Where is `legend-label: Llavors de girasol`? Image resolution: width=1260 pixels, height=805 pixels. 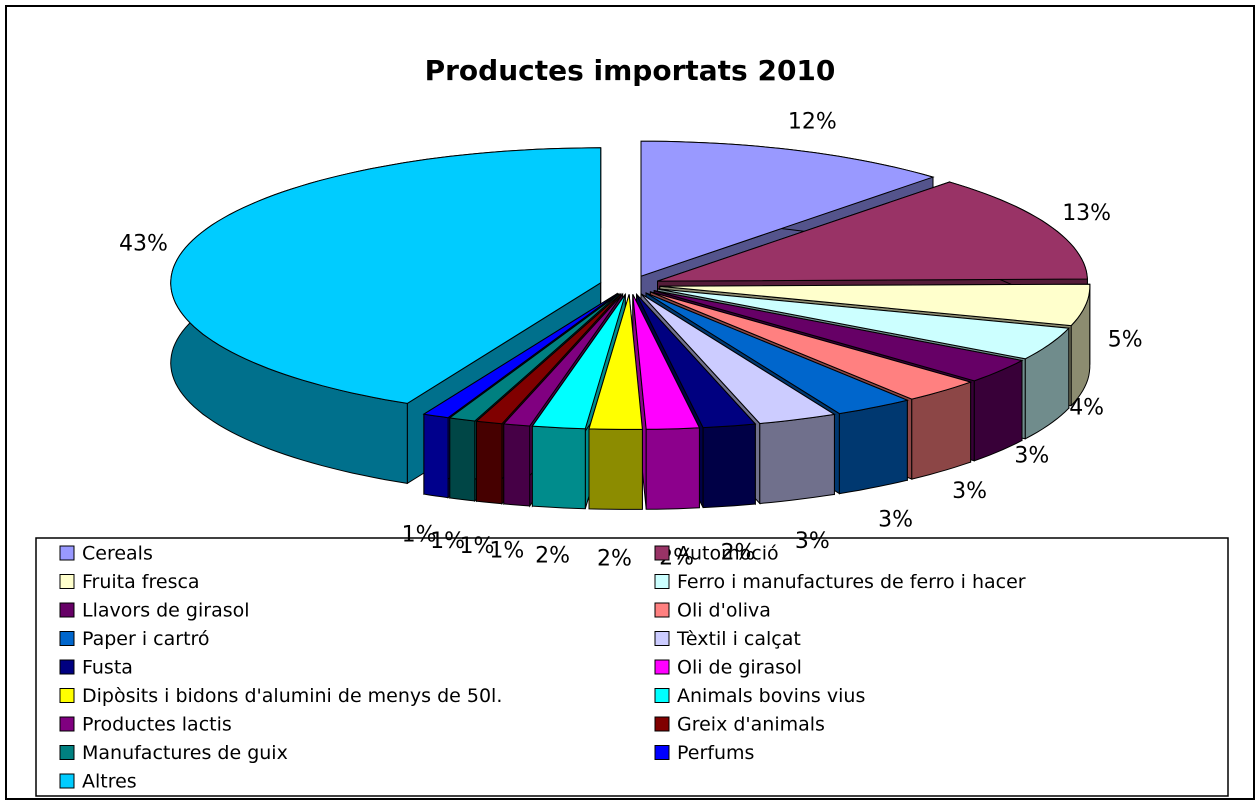
legend-label: Llavors de girasol is located at coordinates (166, 611).